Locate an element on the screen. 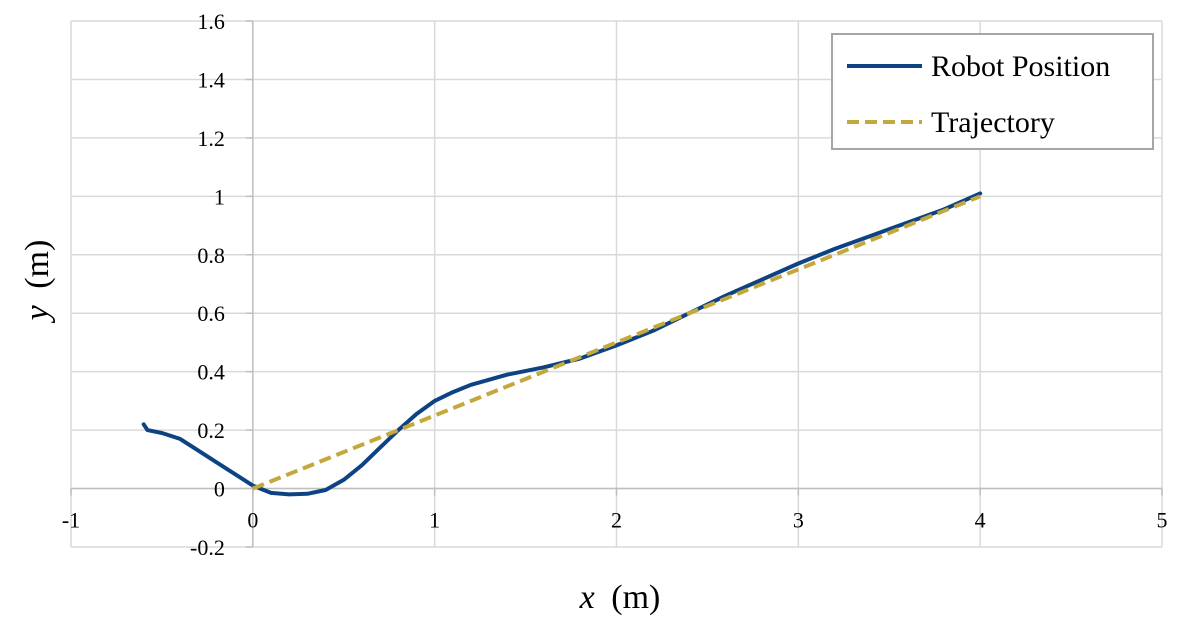 The height and width of the screenshot is (622, 1181). y-axis-unit: (m) is located at coordinates (37, 264).